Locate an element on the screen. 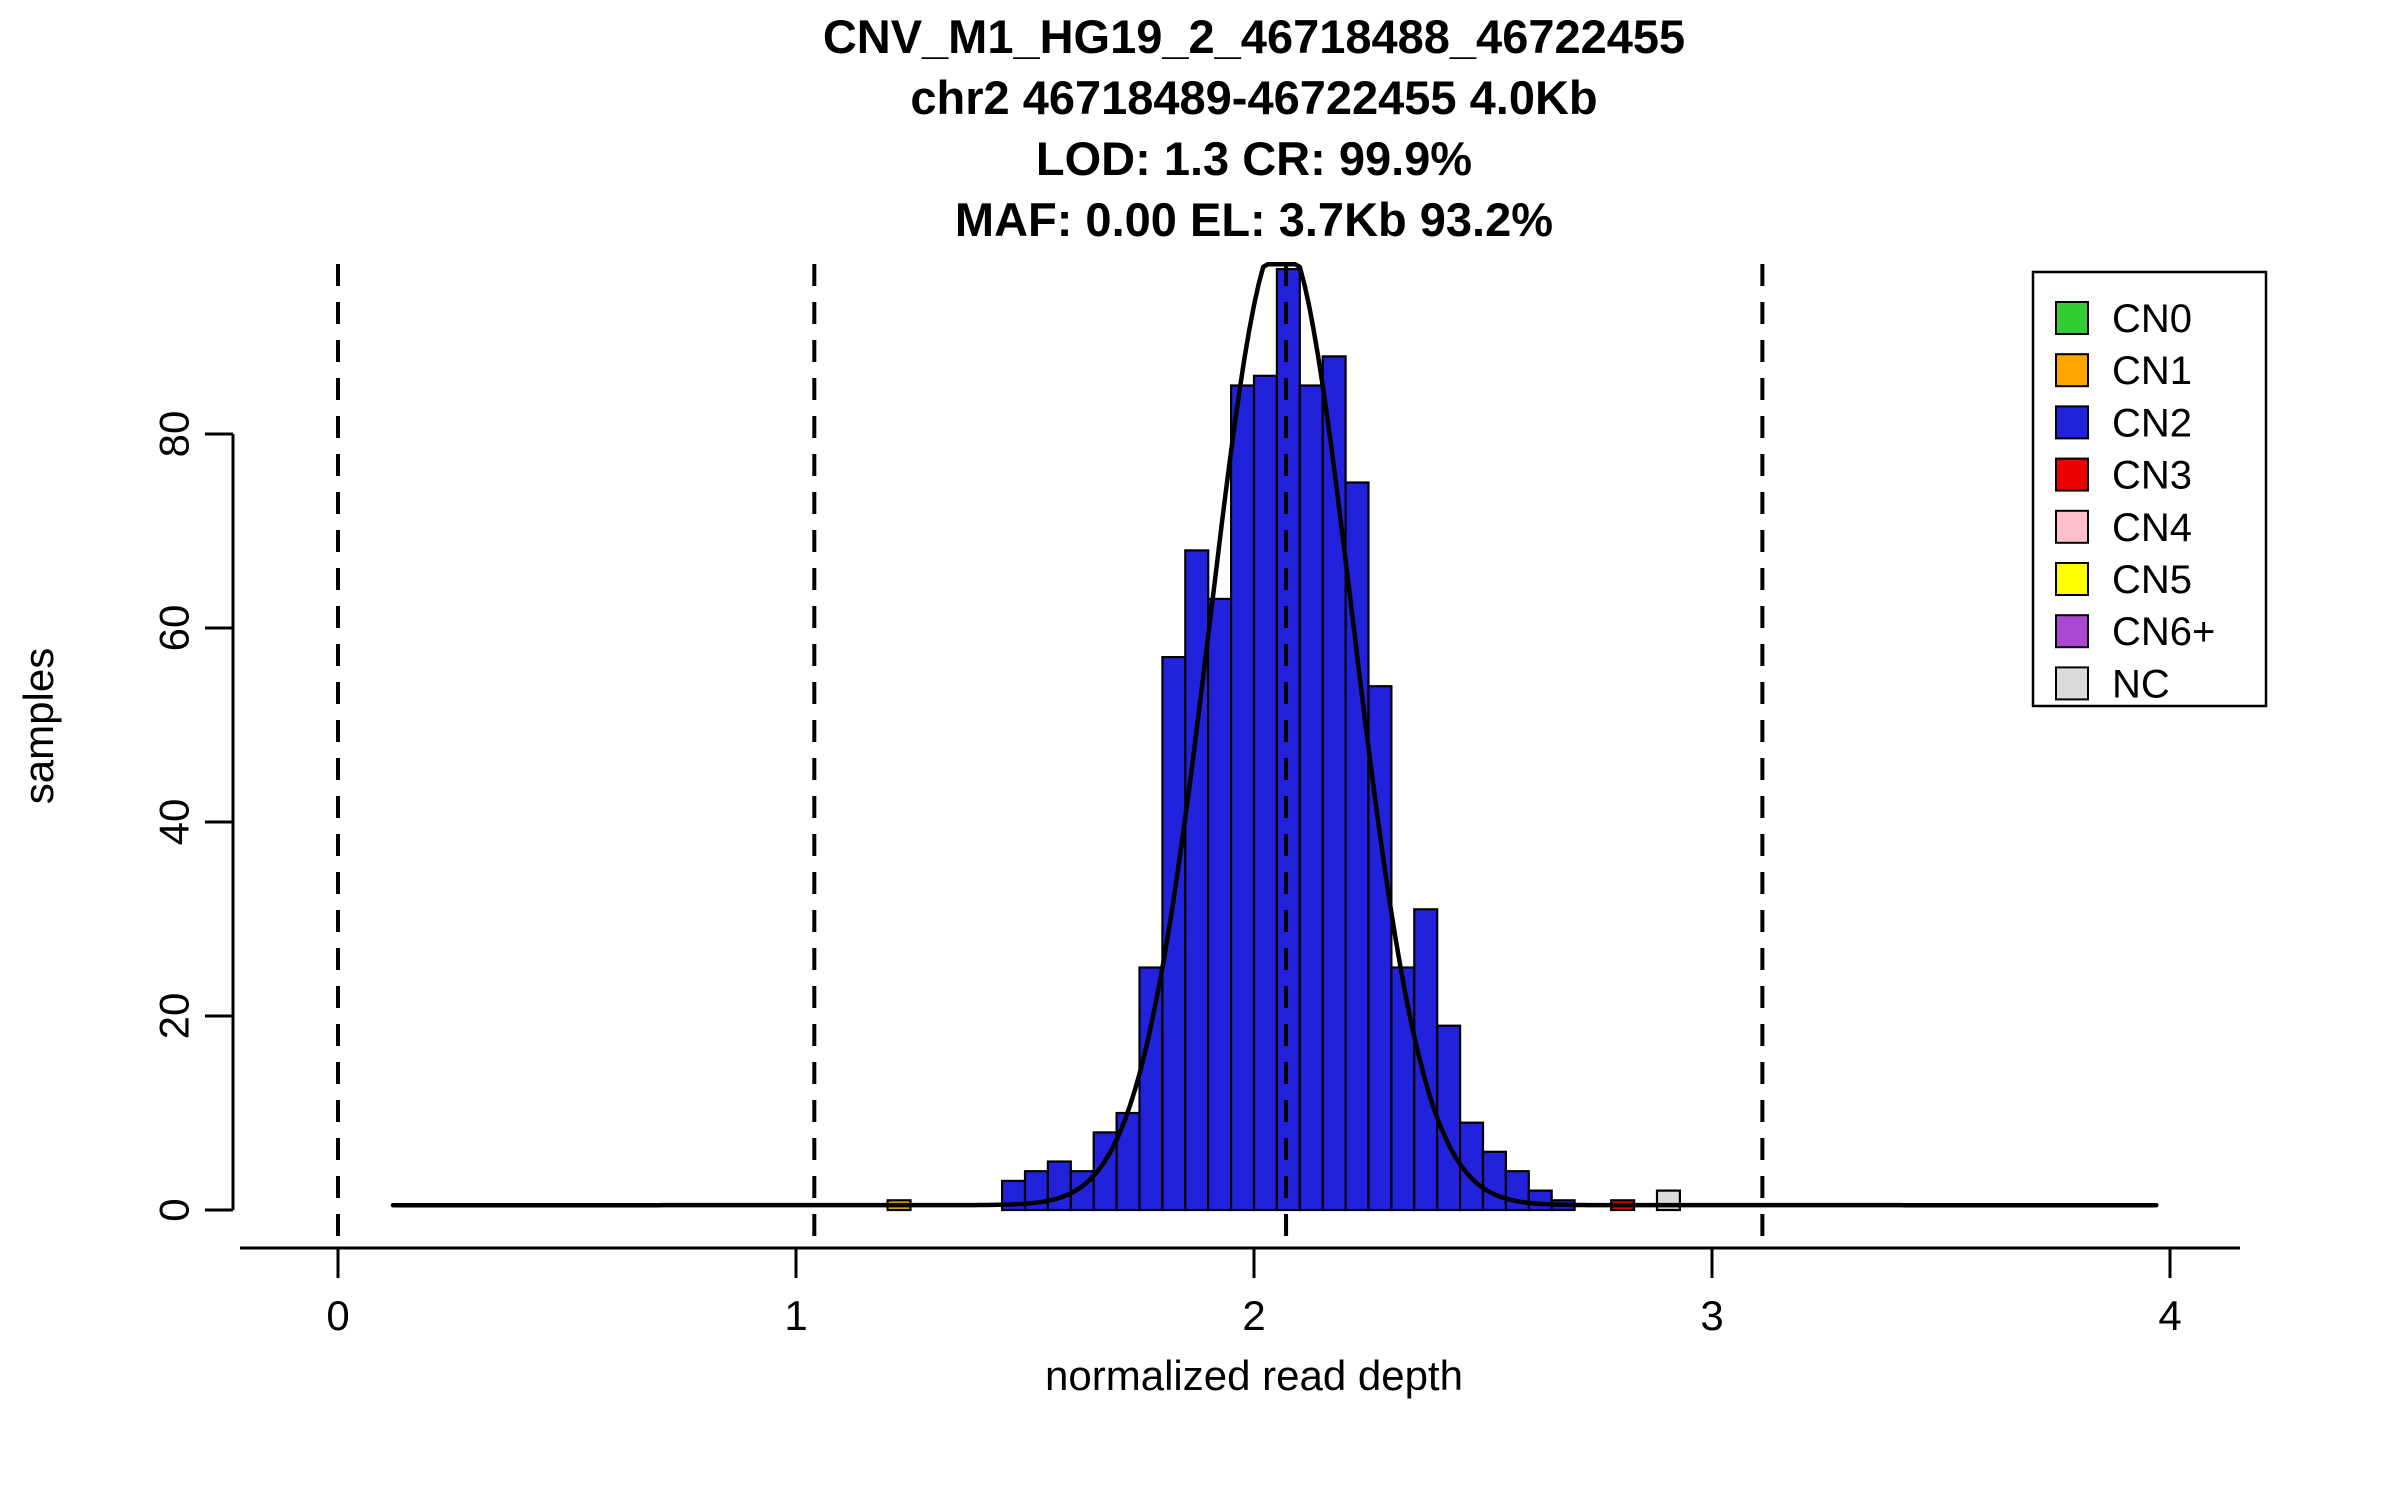 This screenshot has width=2400, height=1500. x-axis-label: normalized read depth is located at coordinates (1254, 1375).